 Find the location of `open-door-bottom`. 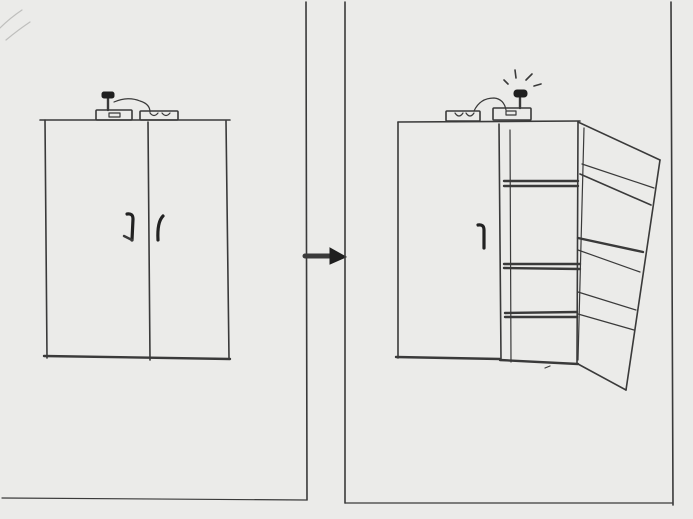

open-door-bottom is located at coordinates (602, 377).